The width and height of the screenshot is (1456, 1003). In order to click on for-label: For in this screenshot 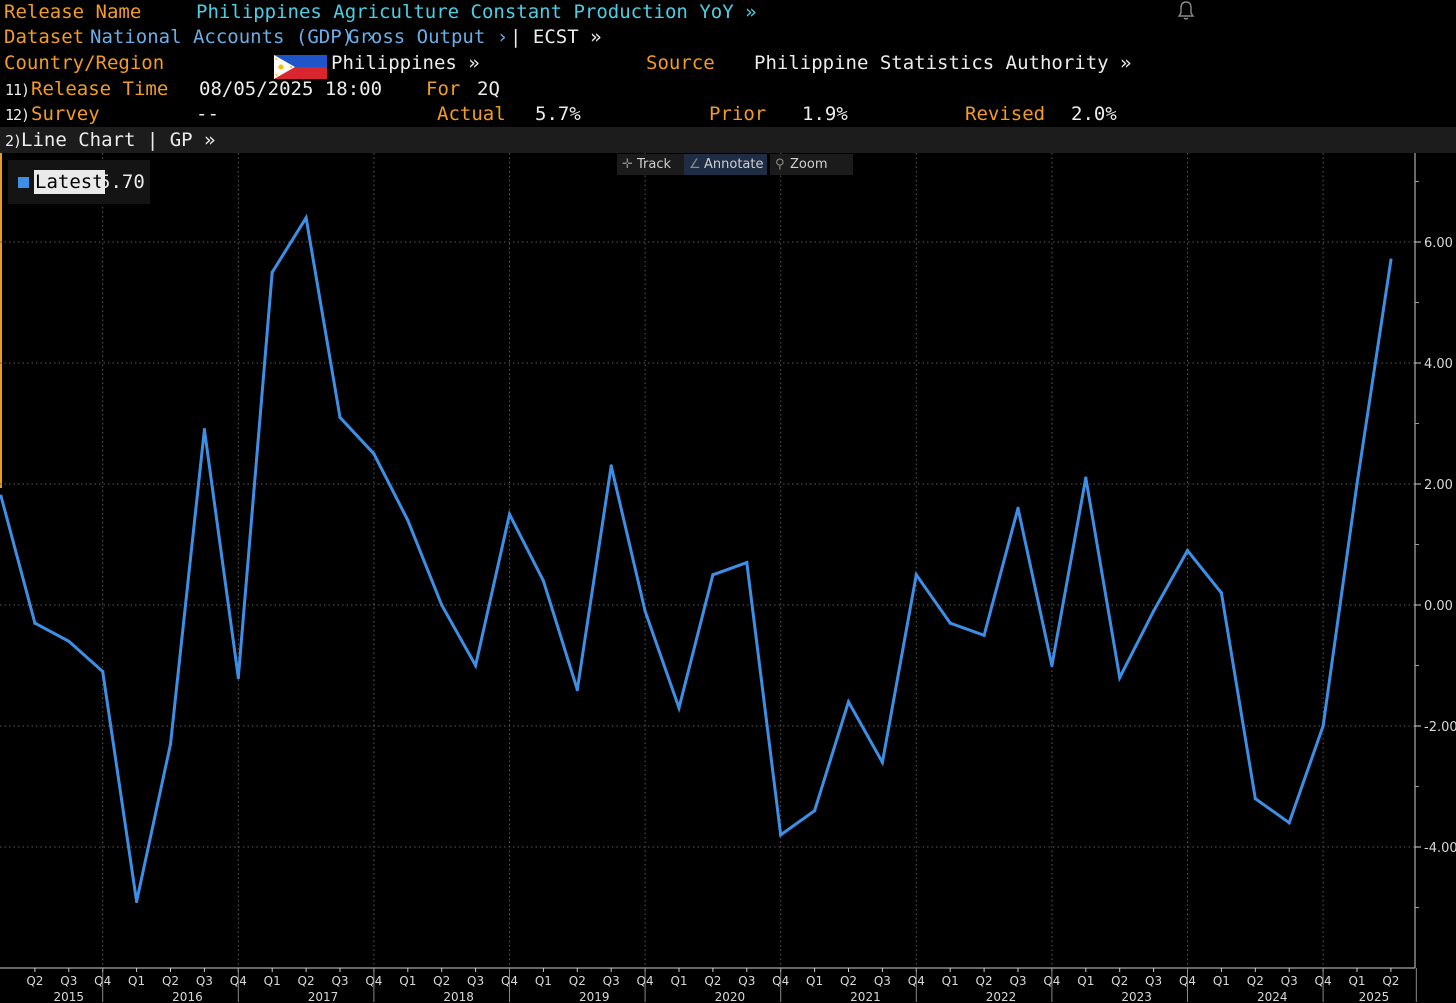, I will do `click(443, 89)`.